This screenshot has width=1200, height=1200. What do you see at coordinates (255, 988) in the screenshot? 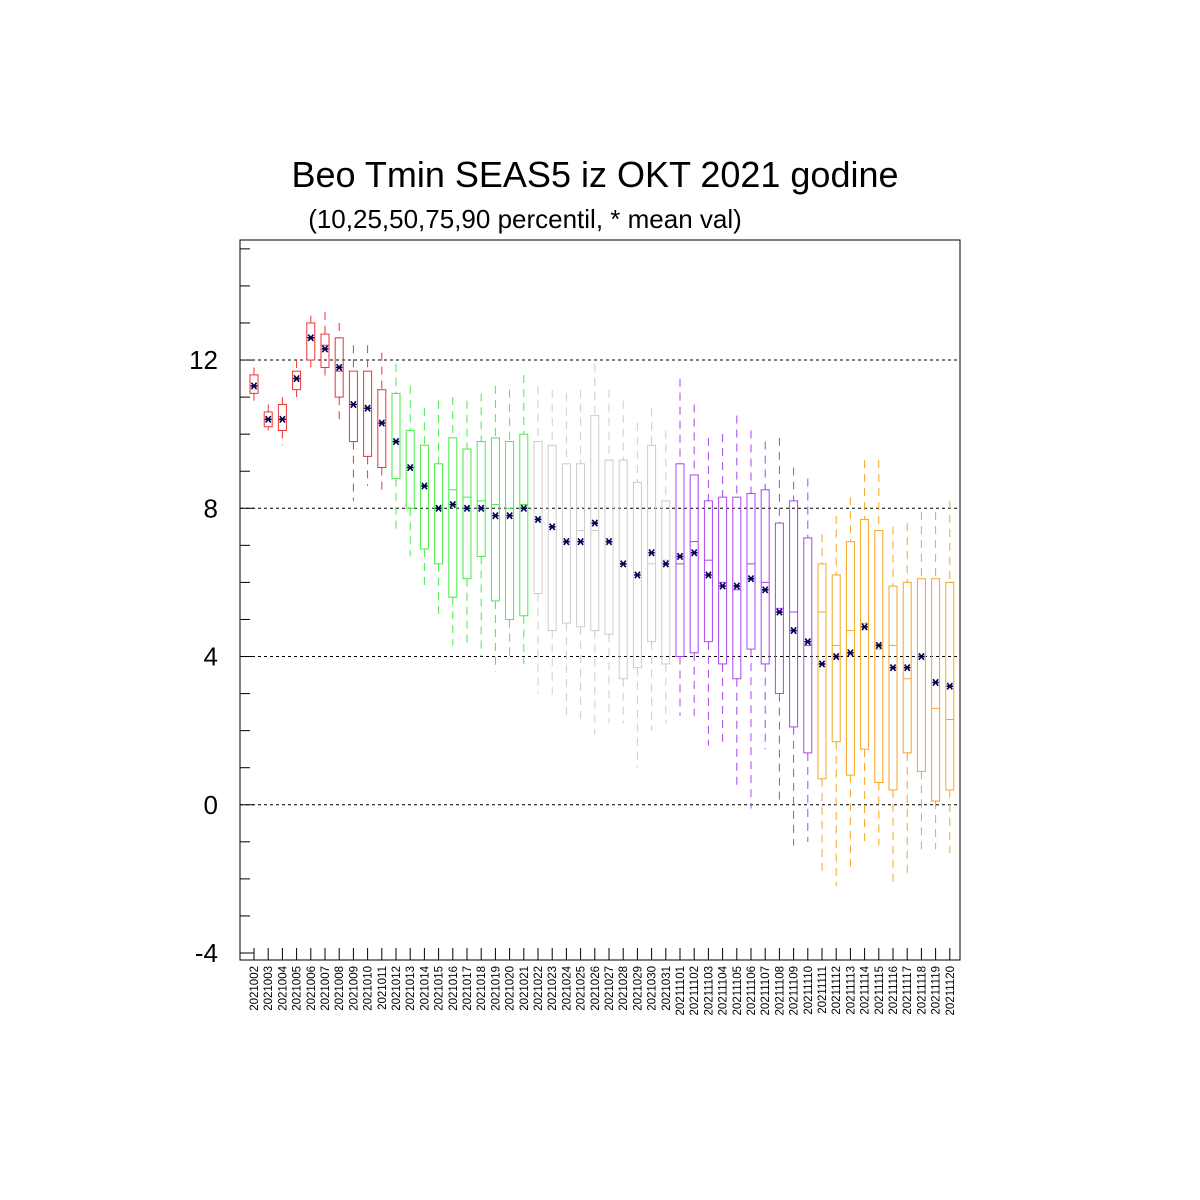
I see `x-tick-label: 2021002` at bounding box center [255, 988].